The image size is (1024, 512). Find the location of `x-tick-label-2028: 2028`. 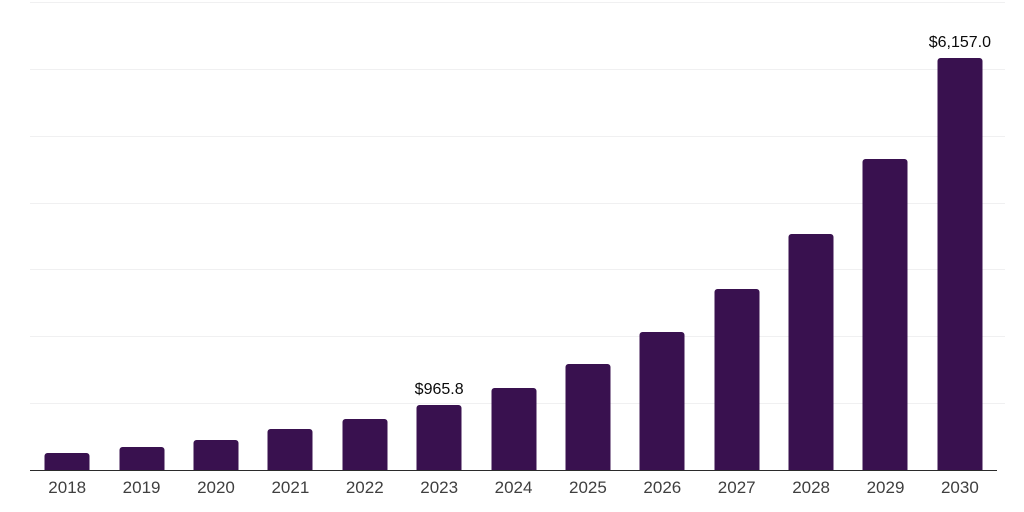

x-tick-label-2028: 2028 is located at coordinates (811, 487).